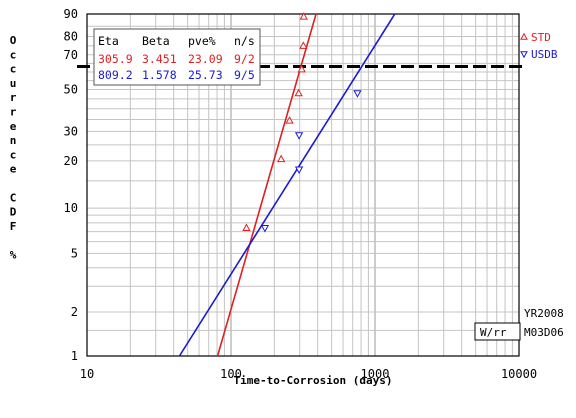  Describe the element at coordinates (159, 75) in the screenshot. I see `params-table-cell: 1.578` at that location.